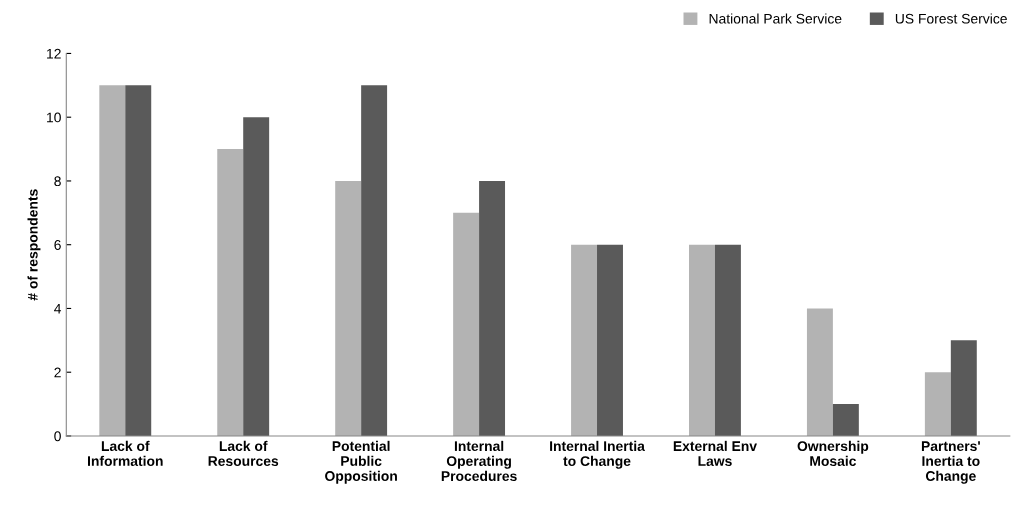 The image size is (1020, 524). Describe the element at coordinates (54, 117) in the screenshot. I see `y-tick-label: 10` at that location.